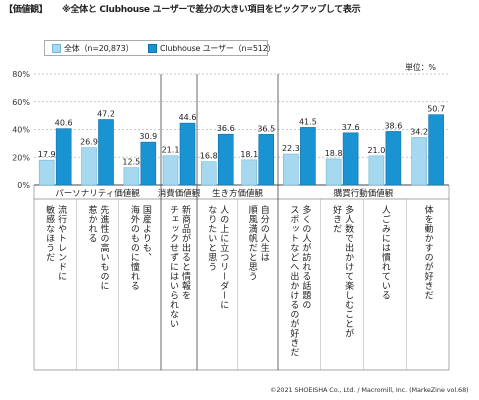 This screenshot has width=479, height=400. What do you see at coordinates (257, 243) in the screenshot?
I see `category-label: 自分の人生は 順風満帆だと思う` at bounding box center [257, 243].